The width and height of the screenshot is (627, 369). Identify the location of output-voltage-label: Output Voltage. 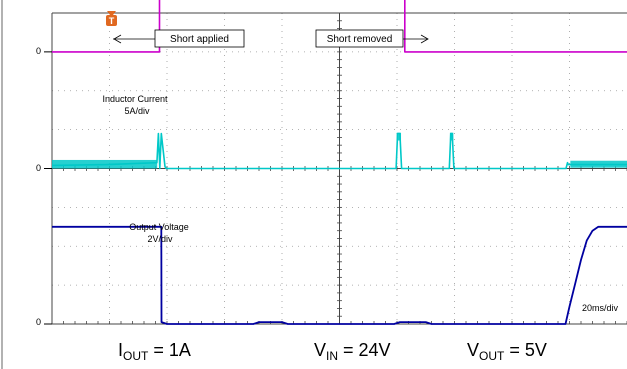
(159, 227).